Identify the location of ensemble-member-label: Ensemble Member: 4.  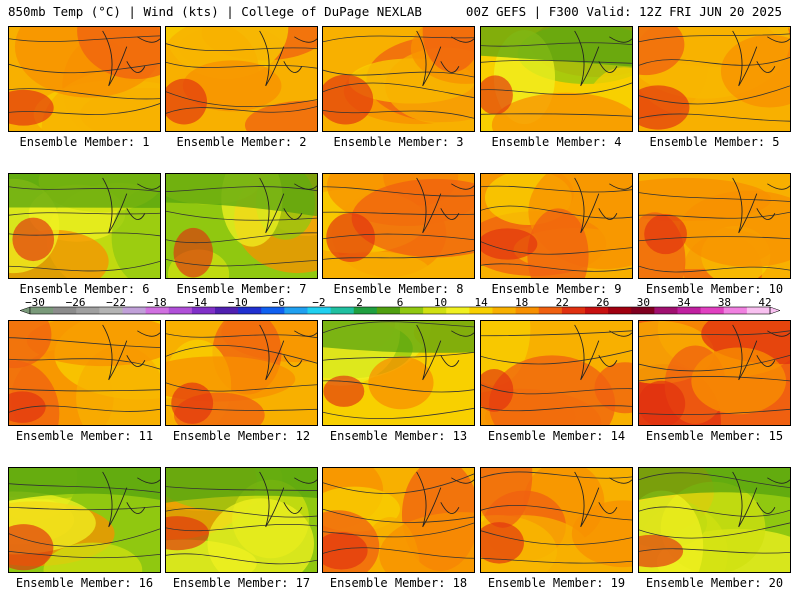
(556, 142).